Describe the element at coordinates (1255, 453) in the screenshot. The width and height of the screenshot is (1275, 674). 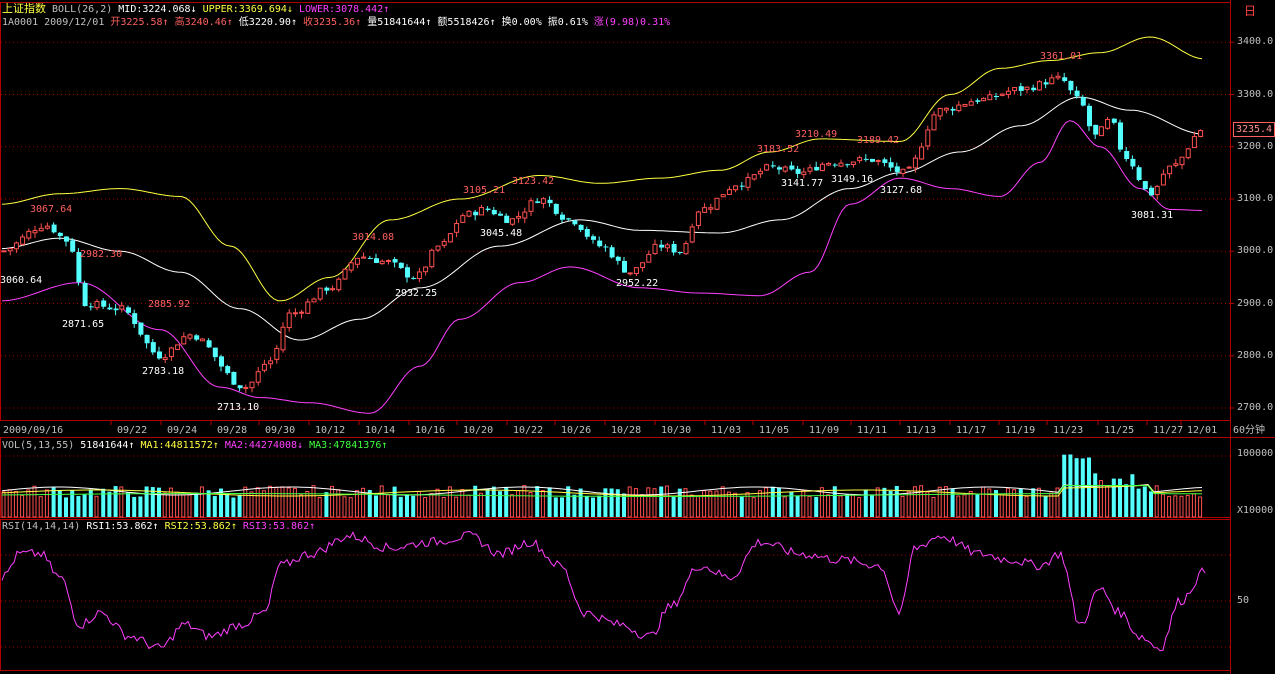
I see `vol-axis-top: 100000` at that location.